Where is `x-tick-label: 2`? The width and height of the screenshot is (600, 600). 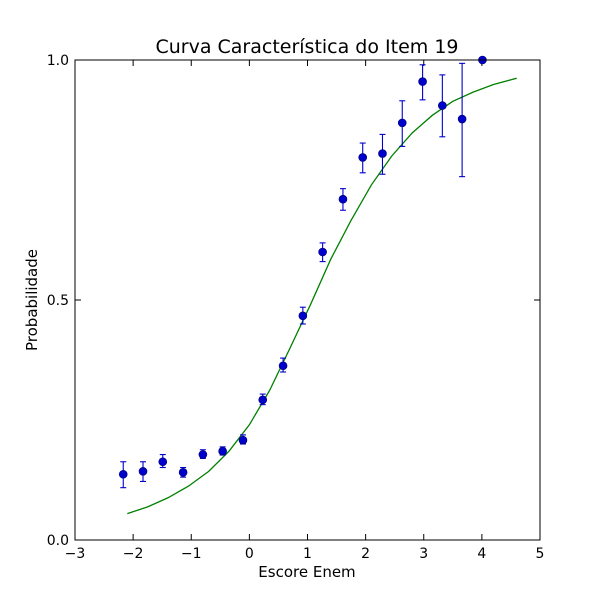
x-tick-label: 2 is located at coordinates (365, 554).